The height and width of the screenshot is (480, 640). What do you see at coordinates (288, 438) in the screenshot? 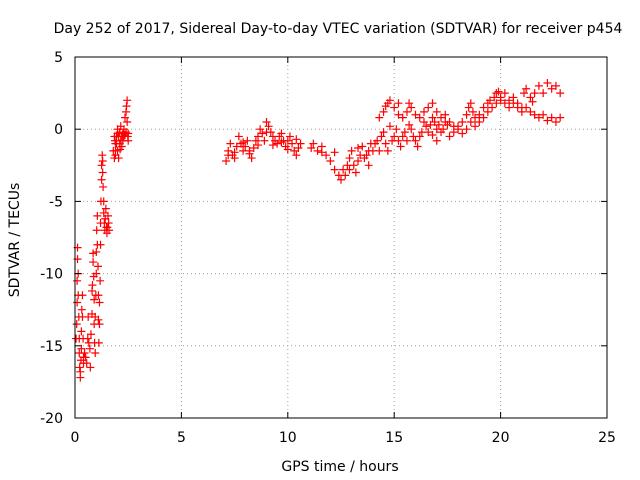
I see `x-tick-label: 10` at bounding box center [288, 438].